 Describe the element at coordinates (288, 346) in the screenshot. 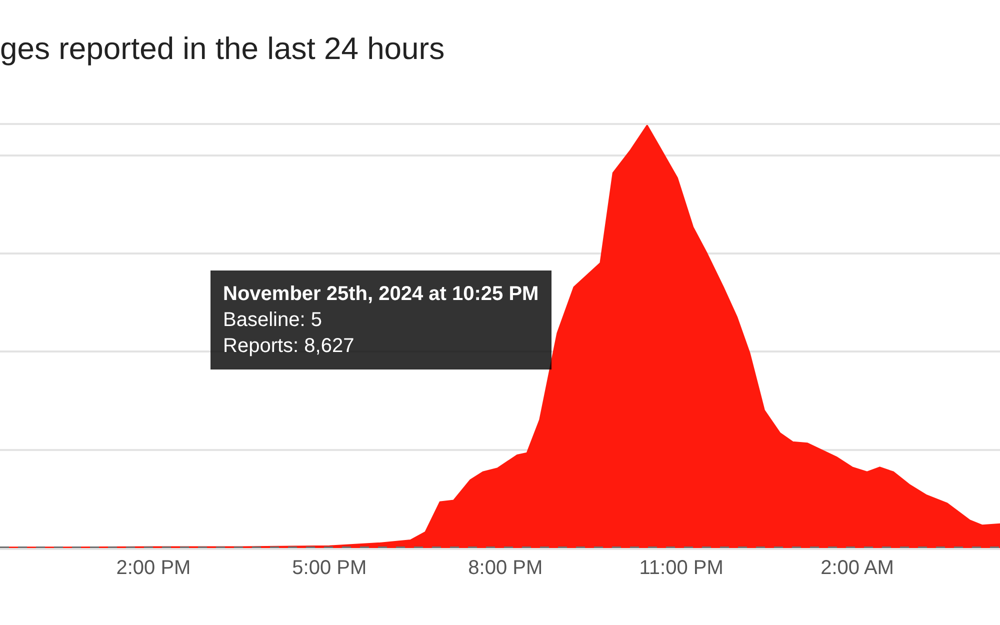

I see `annotation: Reports: 8,627` at that location.